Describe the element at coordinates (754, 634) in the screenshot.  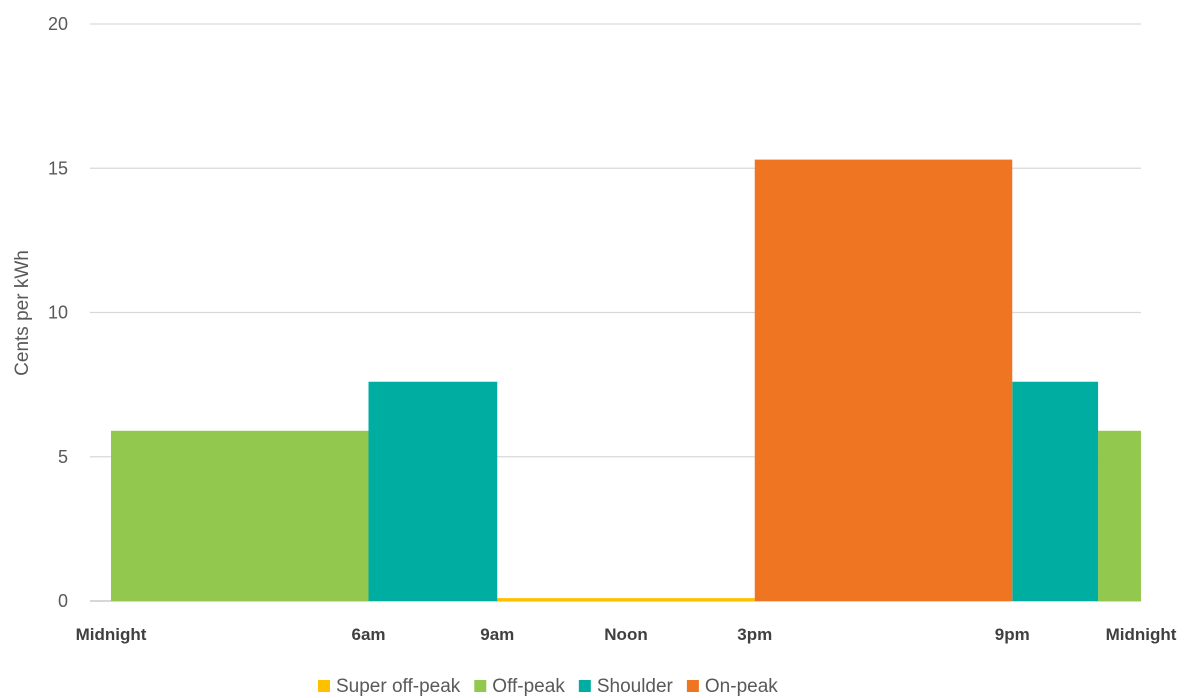
I see `x-tick-label: 3pm` at that location.